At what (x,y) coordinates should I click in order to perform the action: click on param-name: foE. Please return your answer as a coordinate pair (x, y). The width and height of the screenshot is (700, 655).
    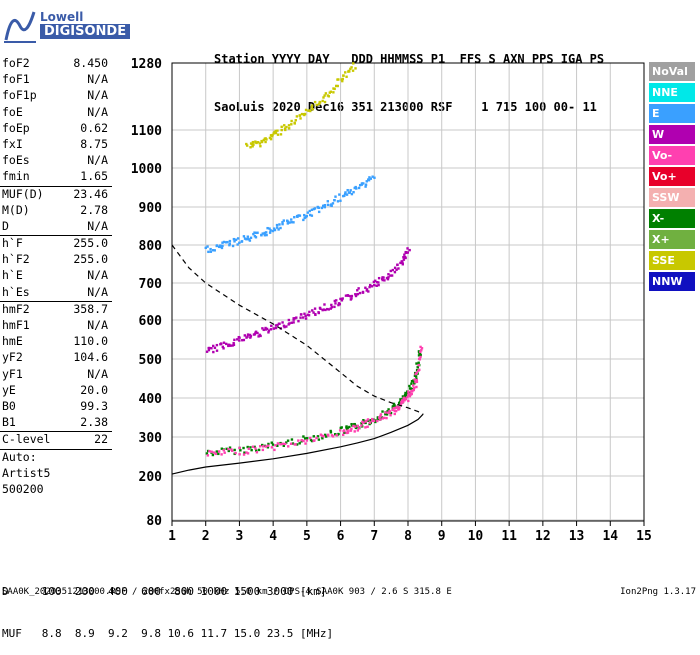
    Looking at the image, I should click on (12, 111).